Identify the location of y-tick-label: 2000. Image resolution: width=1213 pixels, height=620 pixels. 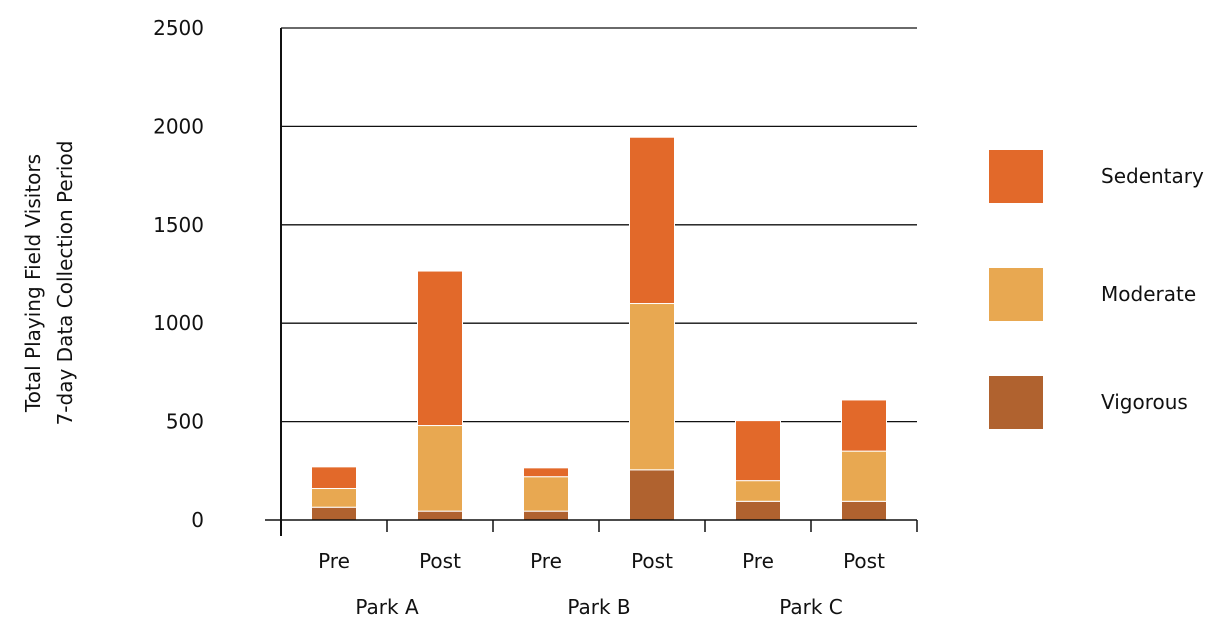
(178, 126).